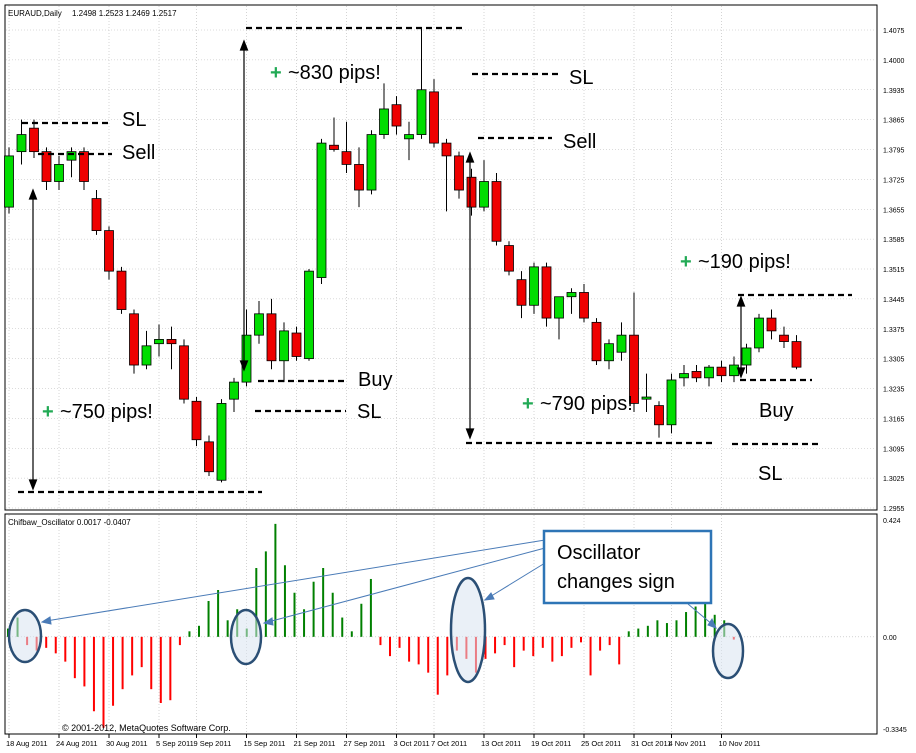  I want to click on y-tick-label: 1.3795, so click(894, 151).